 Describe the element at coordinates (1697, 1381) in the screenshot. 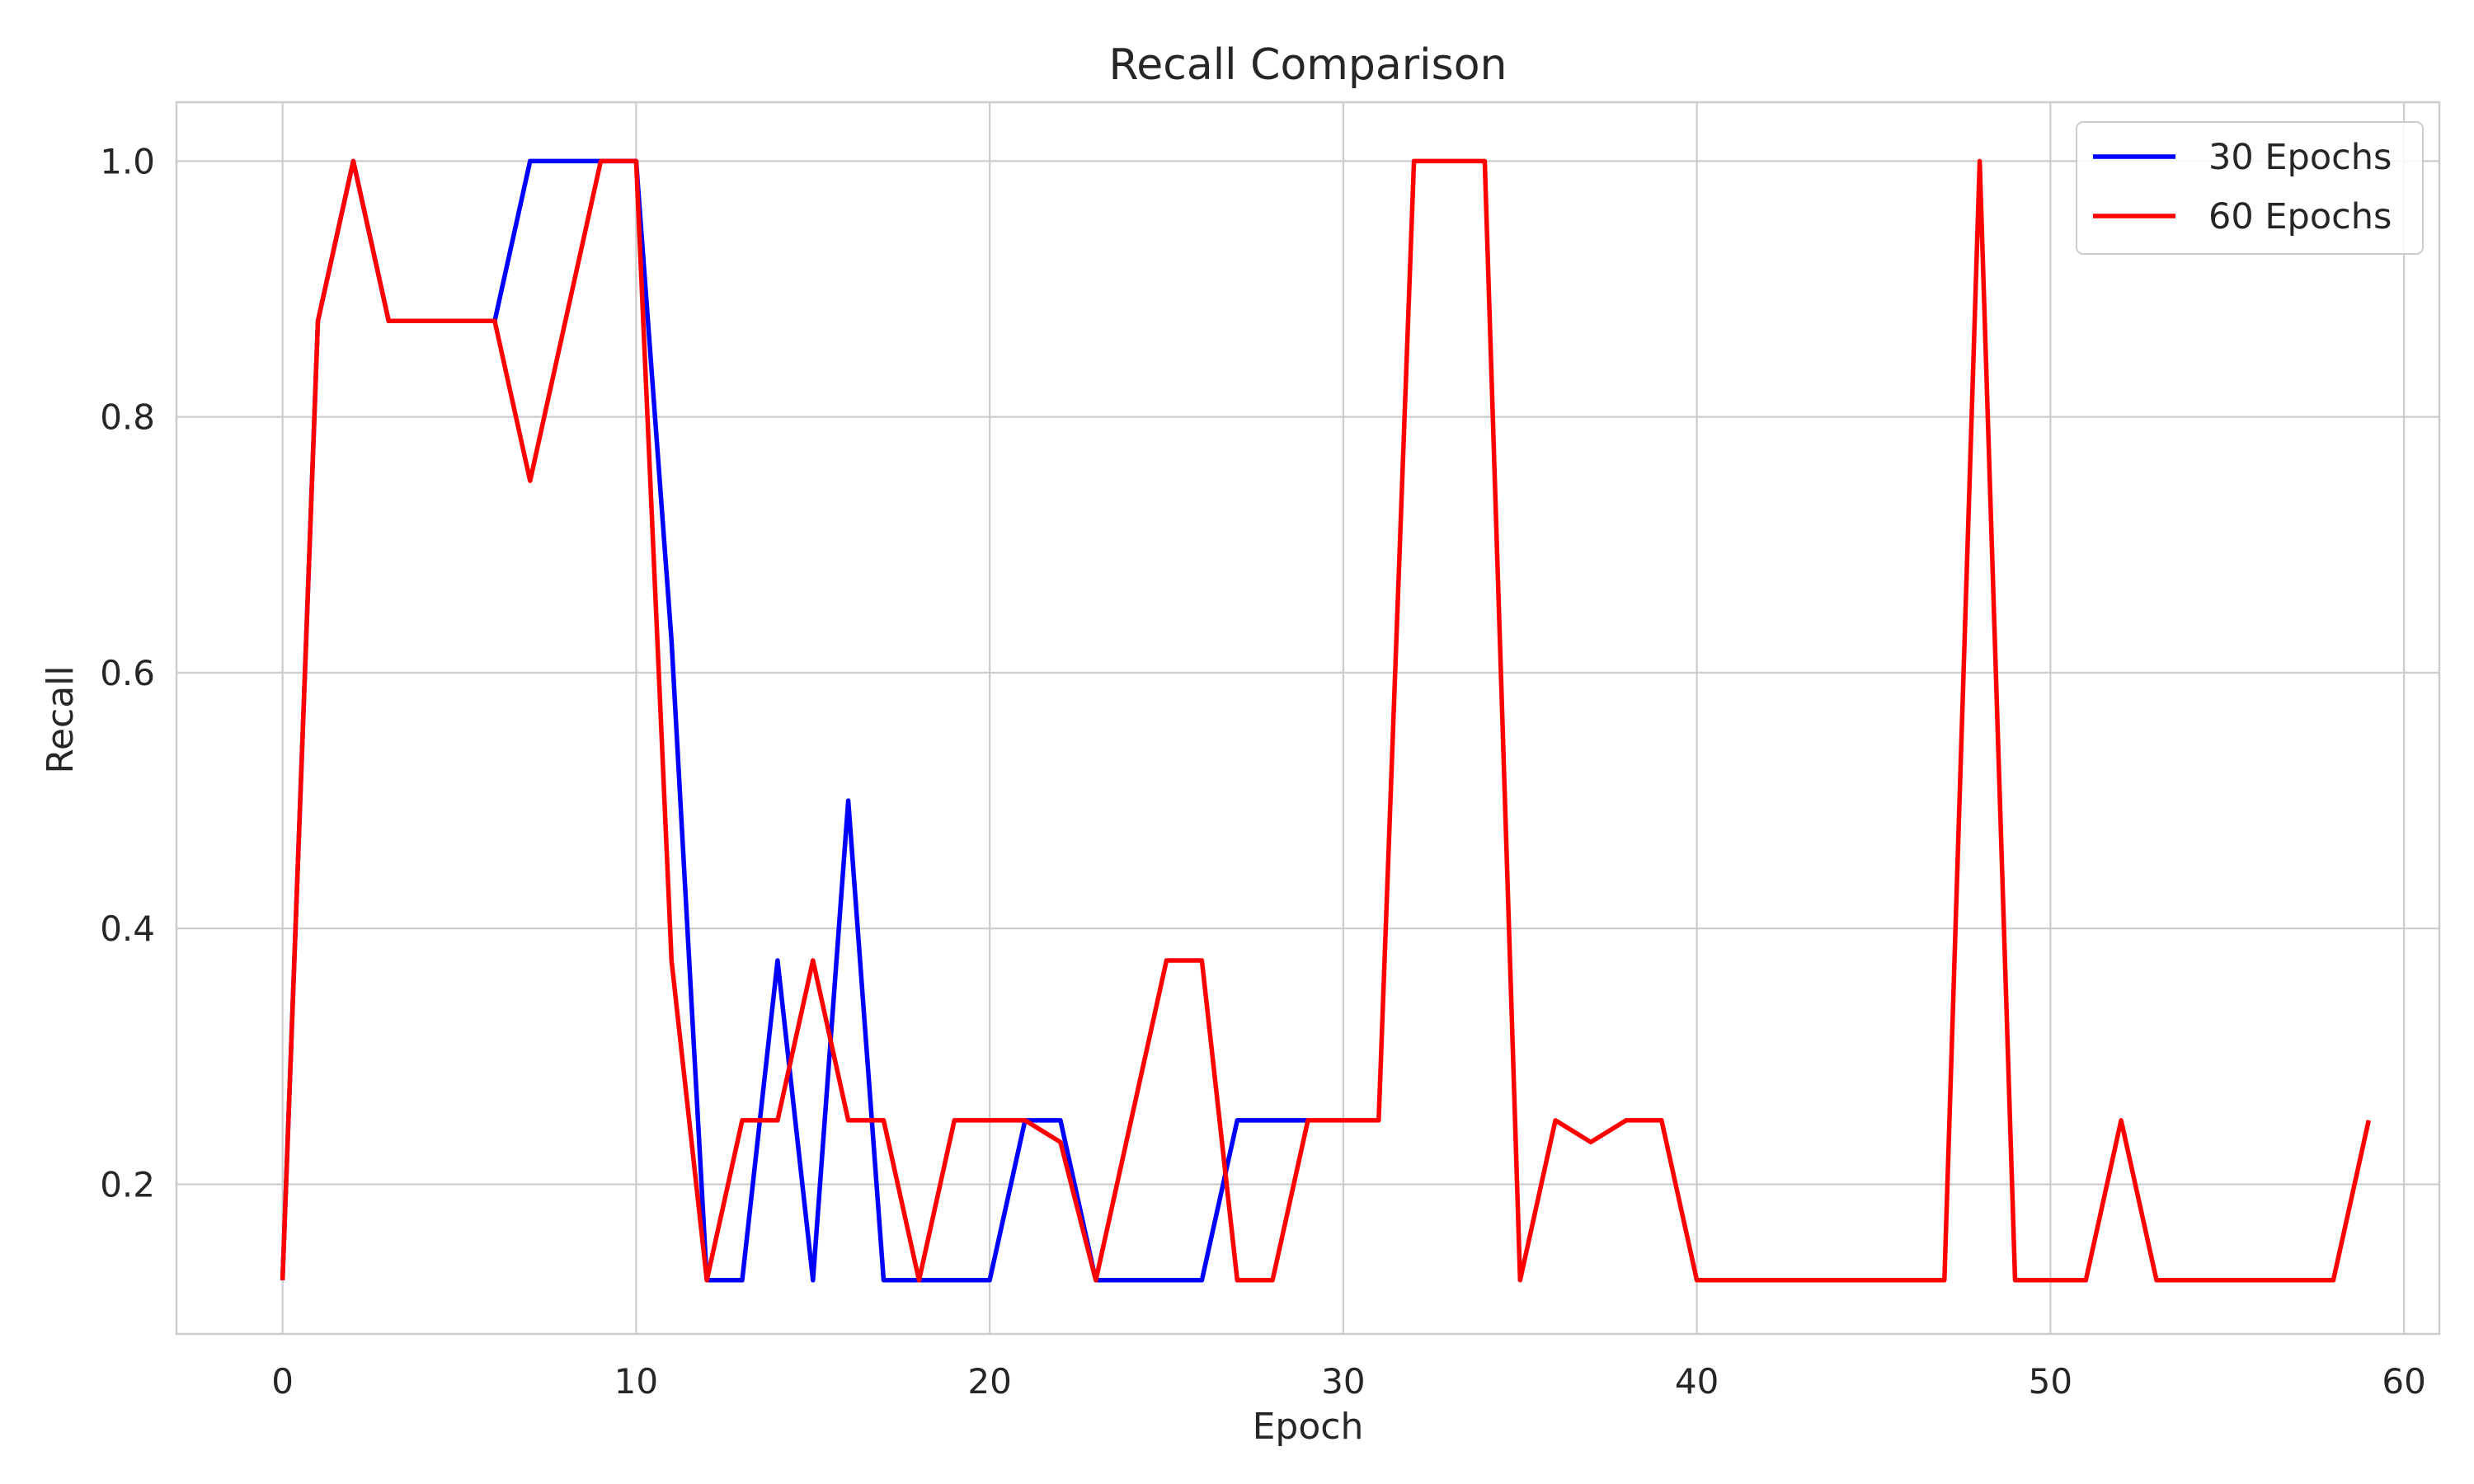

I see `x-tick-label: 40` at that location.